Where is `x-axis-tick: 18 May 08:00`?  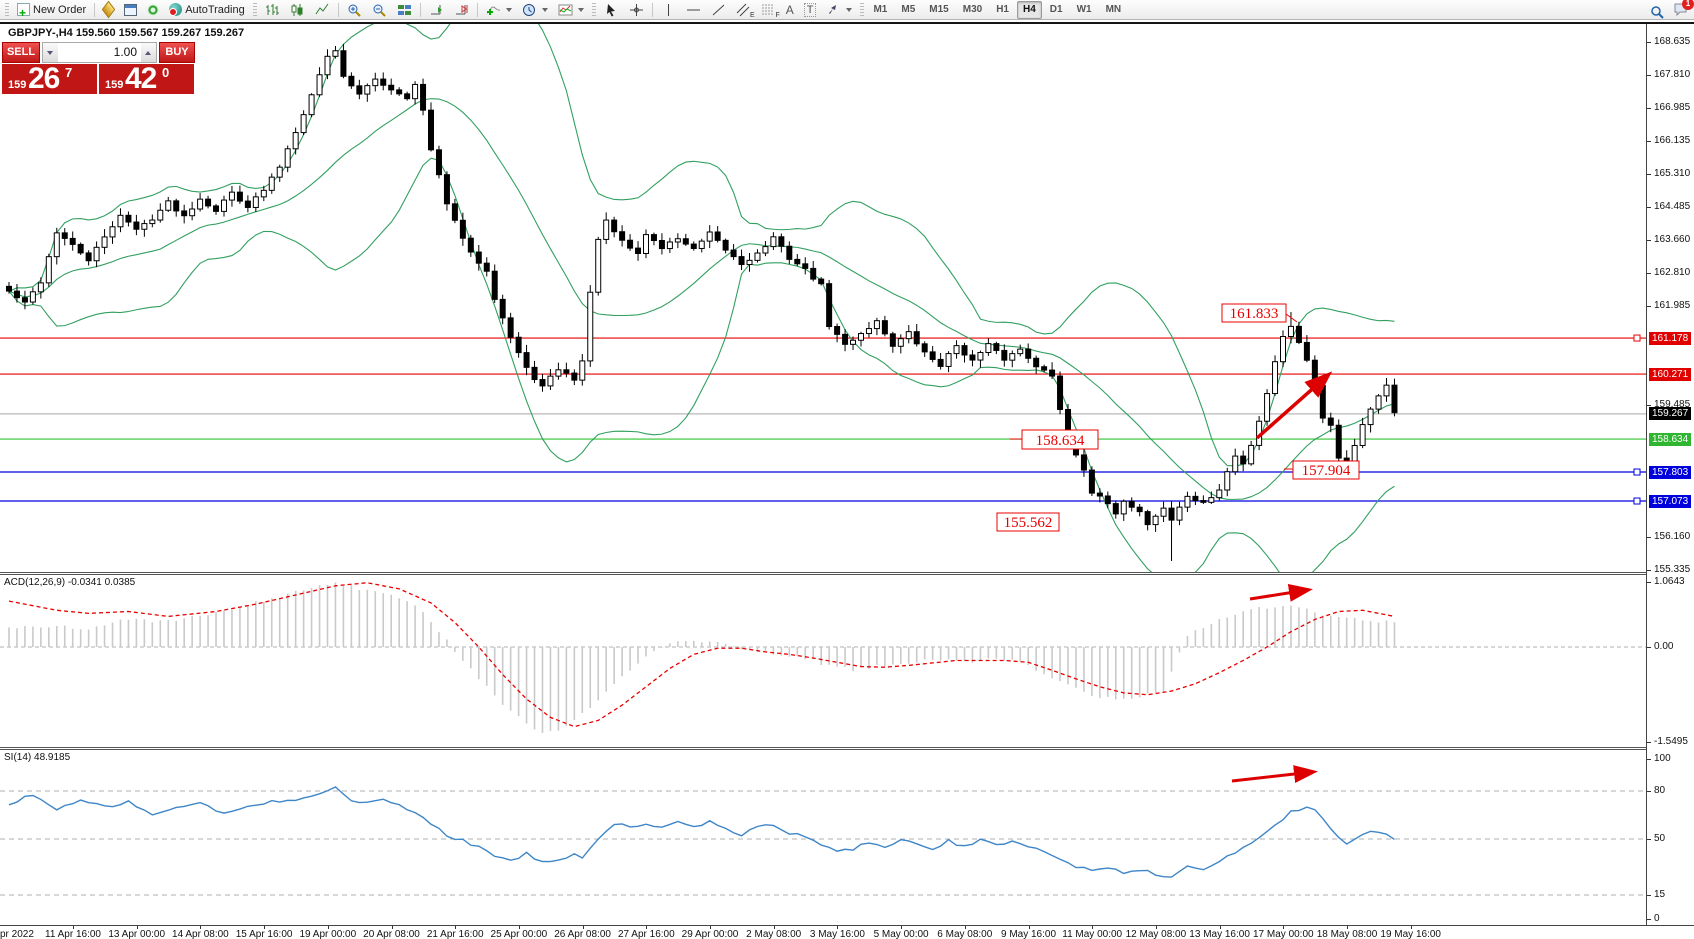
x-axis-tick: 18 May 08:00 is located at coordinates (1347, 934).